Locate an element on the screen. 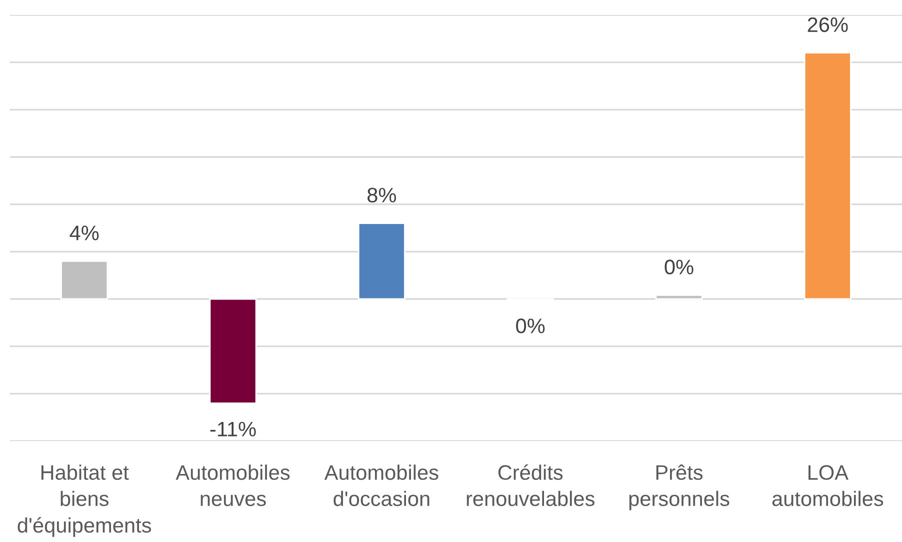 This screenshot has height=542, width=902. x-tick-label: Automobiles d'occasion is located at coordinates (381, 485).